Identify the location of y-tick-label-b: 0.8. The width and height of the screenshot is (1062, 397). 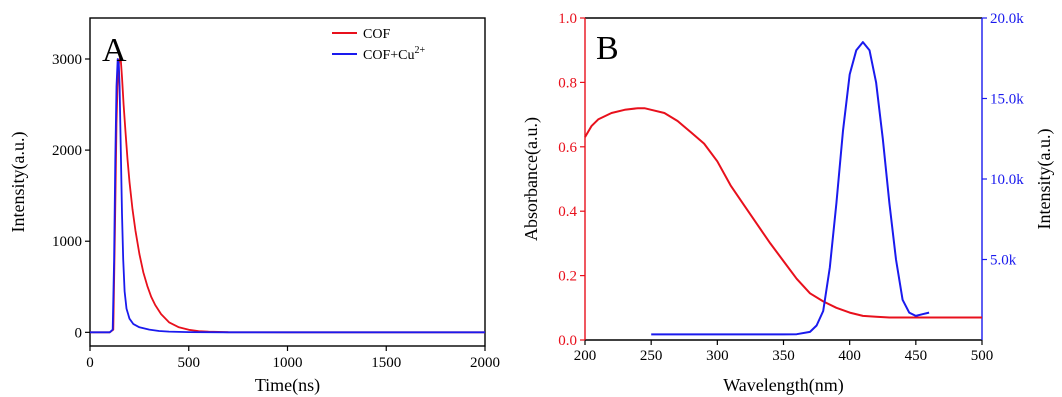
(567, 83).